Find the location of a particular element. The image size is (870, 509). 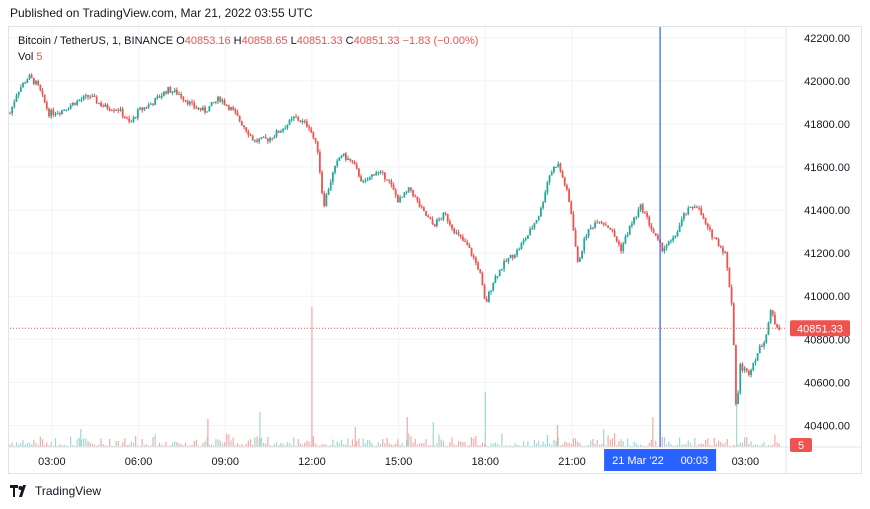

symbol-title: Bitcoin / TetherUS, 1, BINANCE is located at coordinates (96, 41).